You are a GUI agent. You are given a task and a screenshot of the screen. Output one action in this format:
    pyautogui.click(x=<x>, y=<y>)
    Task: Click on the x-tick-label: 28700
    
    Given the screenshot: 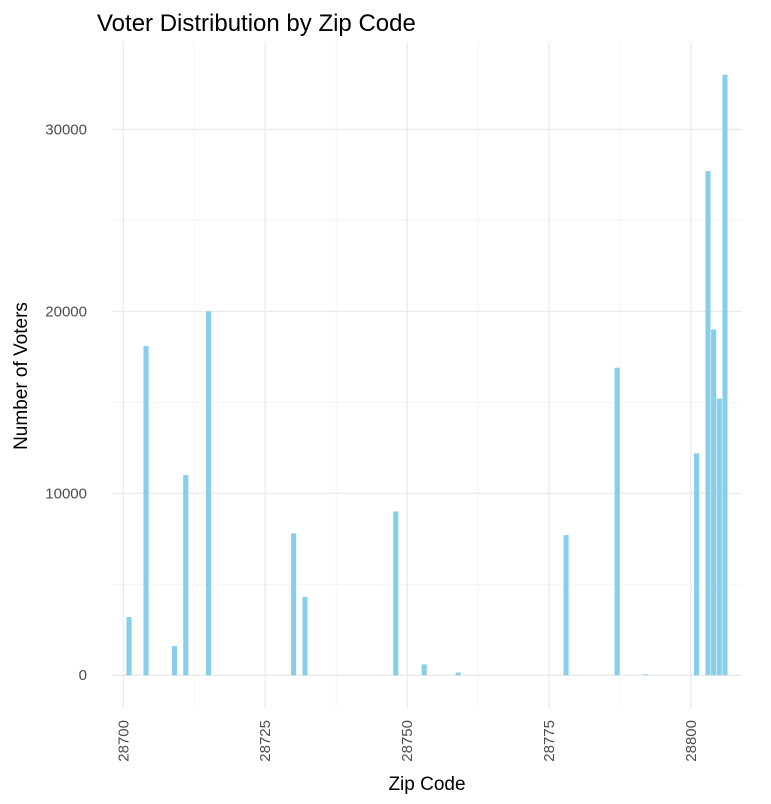 What is the action you would take?
    pyautogui.click(x=123, y=741)
    